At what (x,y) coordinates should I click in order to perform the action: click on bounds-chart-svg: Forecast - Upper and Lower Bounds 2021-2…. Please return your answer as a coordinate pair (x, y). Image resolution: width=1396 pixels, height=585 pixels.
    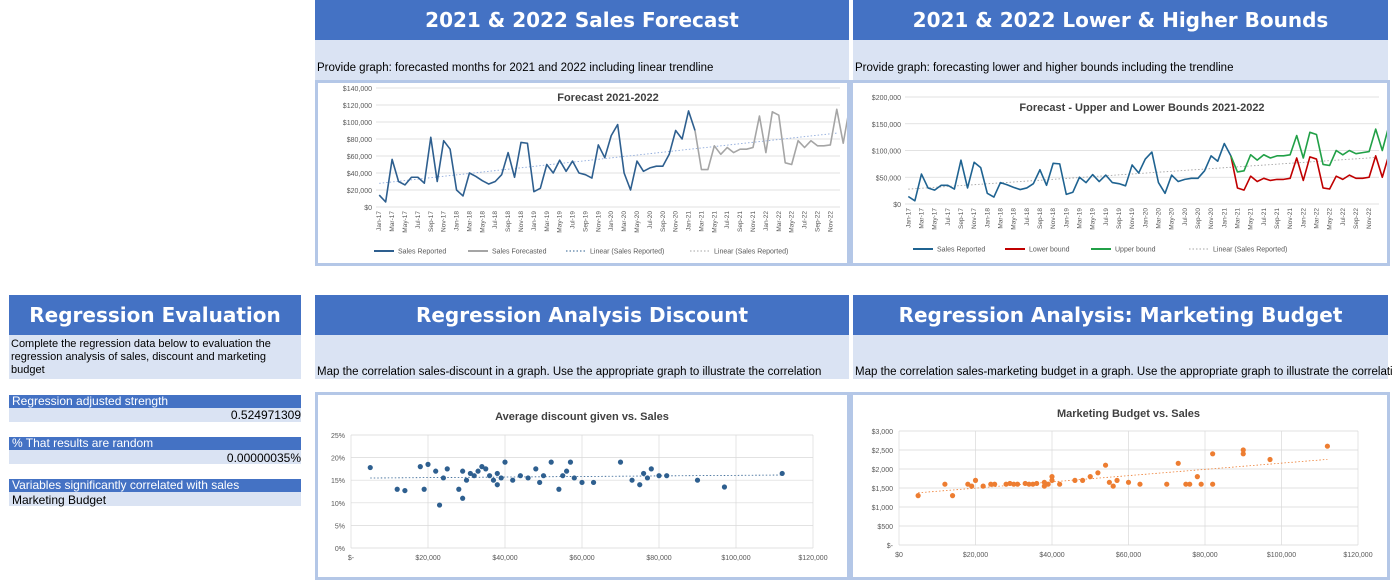
    Looking at the image, I should click on (1129, 174).